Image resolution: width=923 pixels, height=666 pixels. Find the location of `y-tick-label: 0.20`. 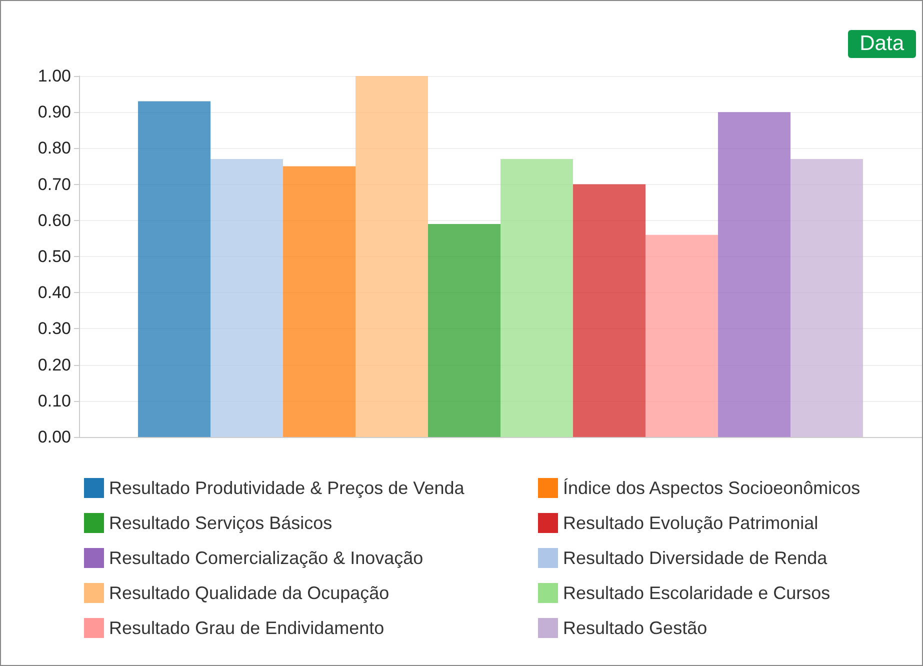

y-tick-label: 0.20 is located at coordinates (54, 364).